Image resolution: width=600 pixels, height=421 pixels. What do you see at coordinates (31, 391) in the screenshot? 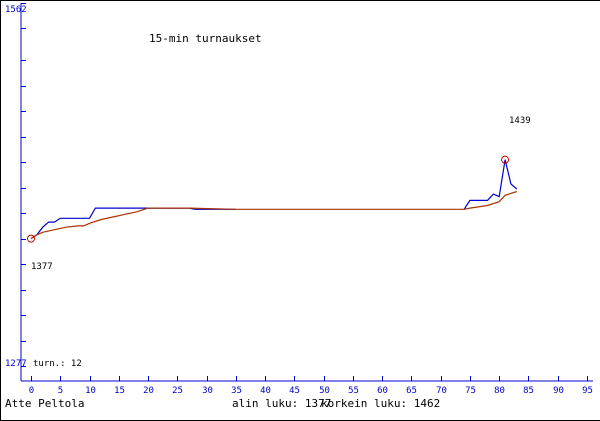
I see `x-tick-label-0: 0` at bounding box center [31, 391].